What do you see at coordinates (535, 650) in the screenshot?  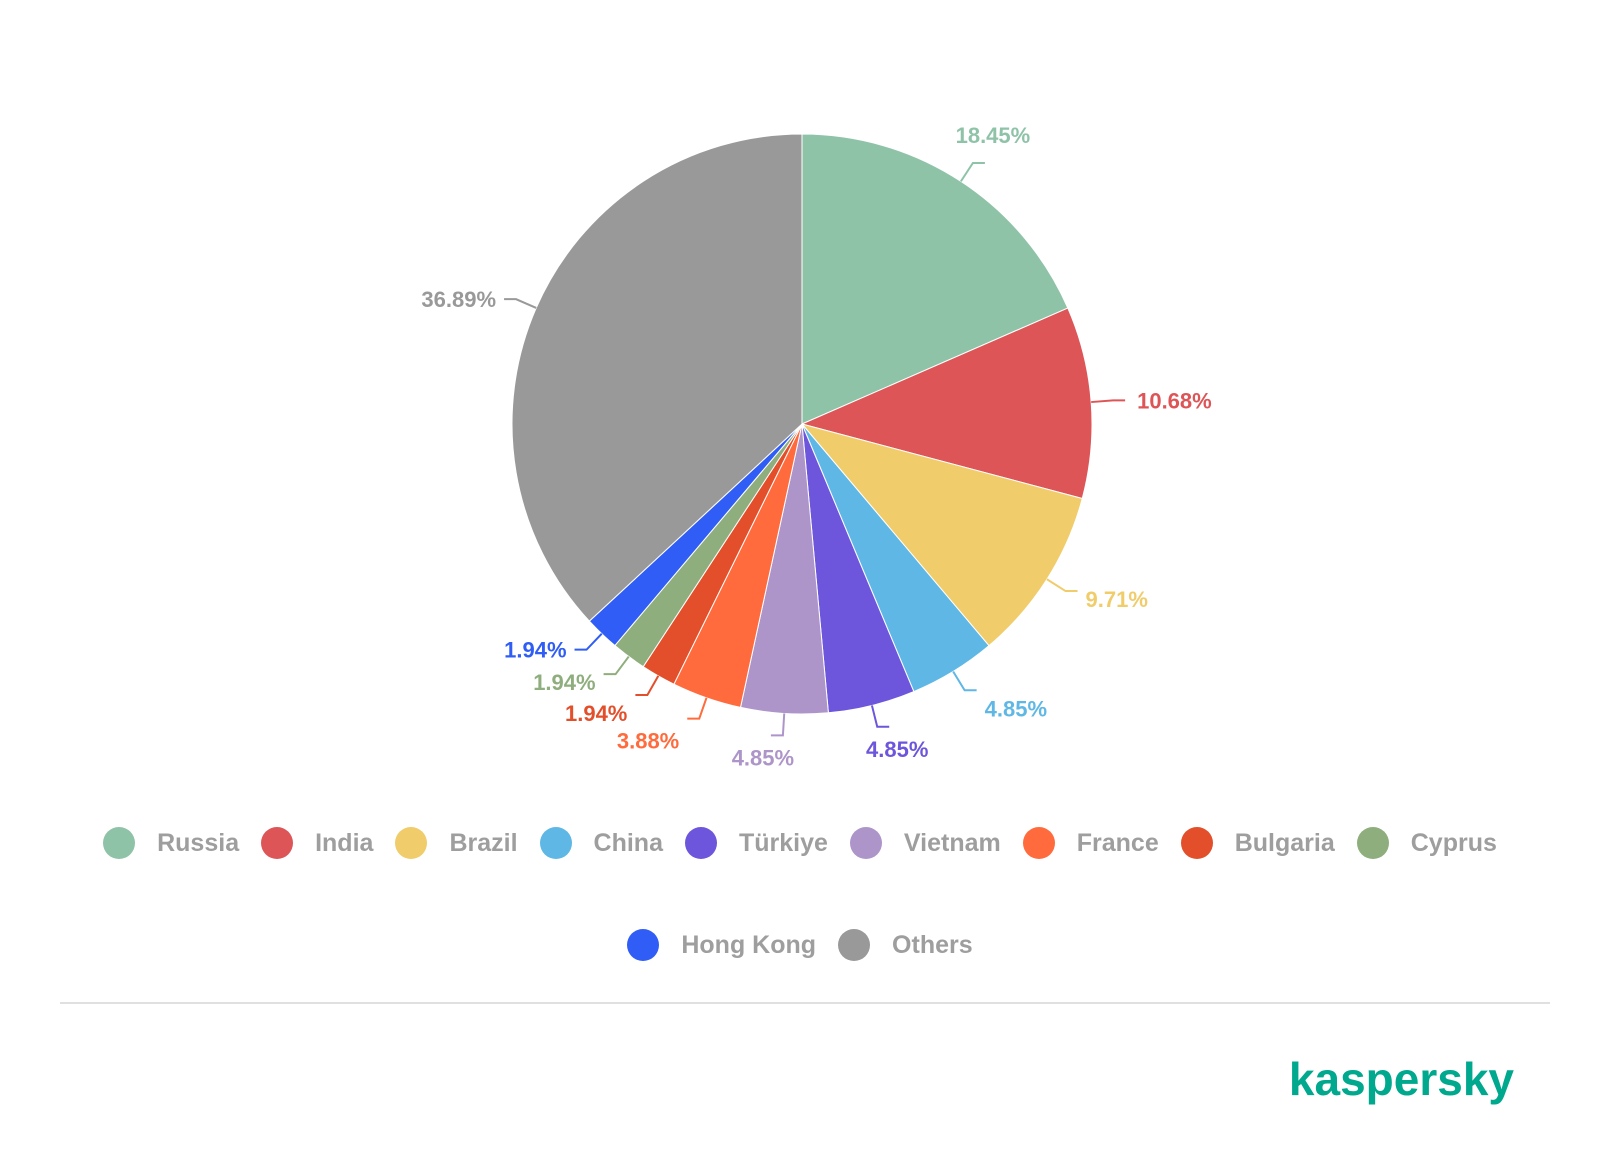 I see `data-label-hong-kong: 1.94%` at bounding box center [535, 650].